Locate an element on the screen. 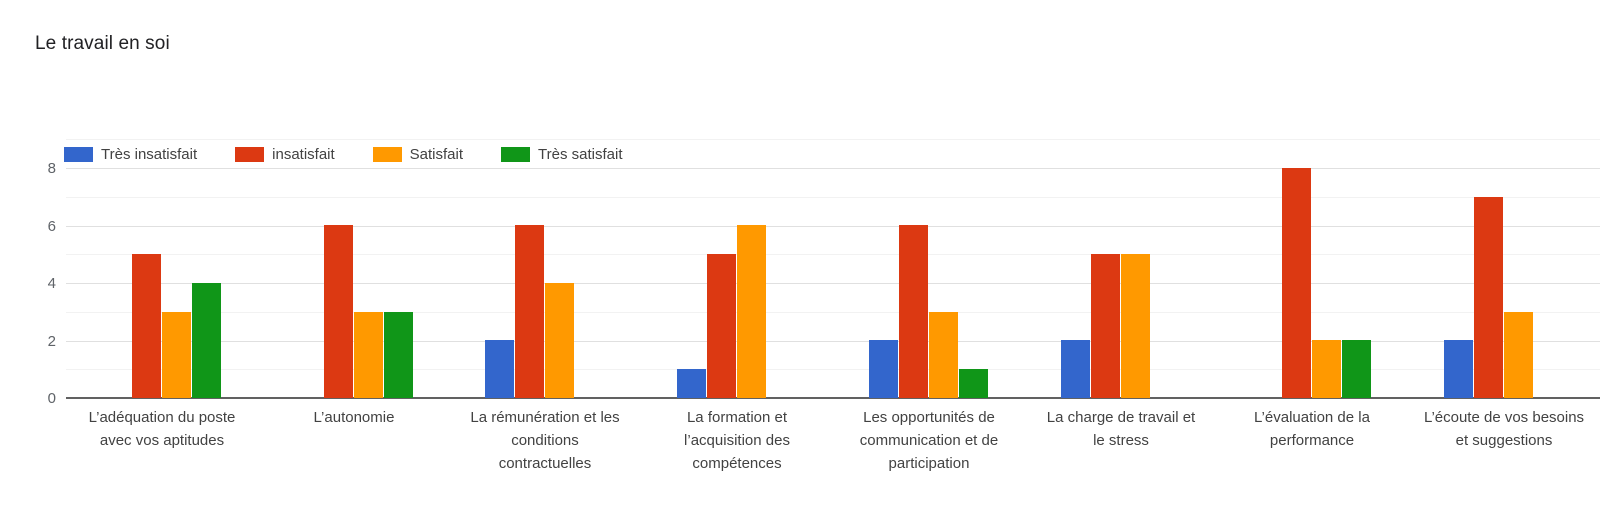 The image size is (1600, 511). y-axis-tick-label: 0 is located at coordinates (51, 398).